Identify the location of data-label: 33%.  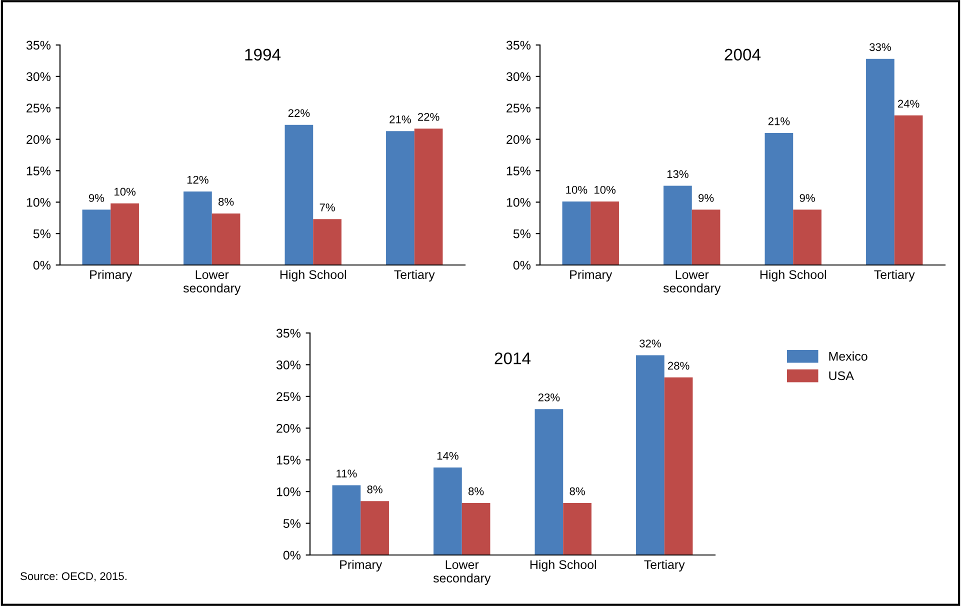
(880, 47).